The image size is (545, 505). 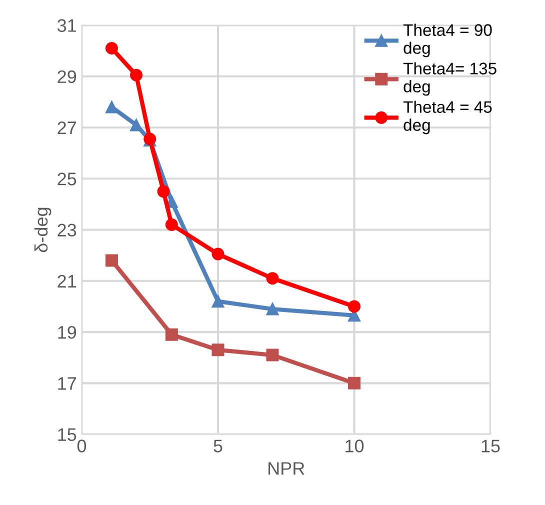 I want to click on y-tick-label: 19, so click(x=67, y=332).